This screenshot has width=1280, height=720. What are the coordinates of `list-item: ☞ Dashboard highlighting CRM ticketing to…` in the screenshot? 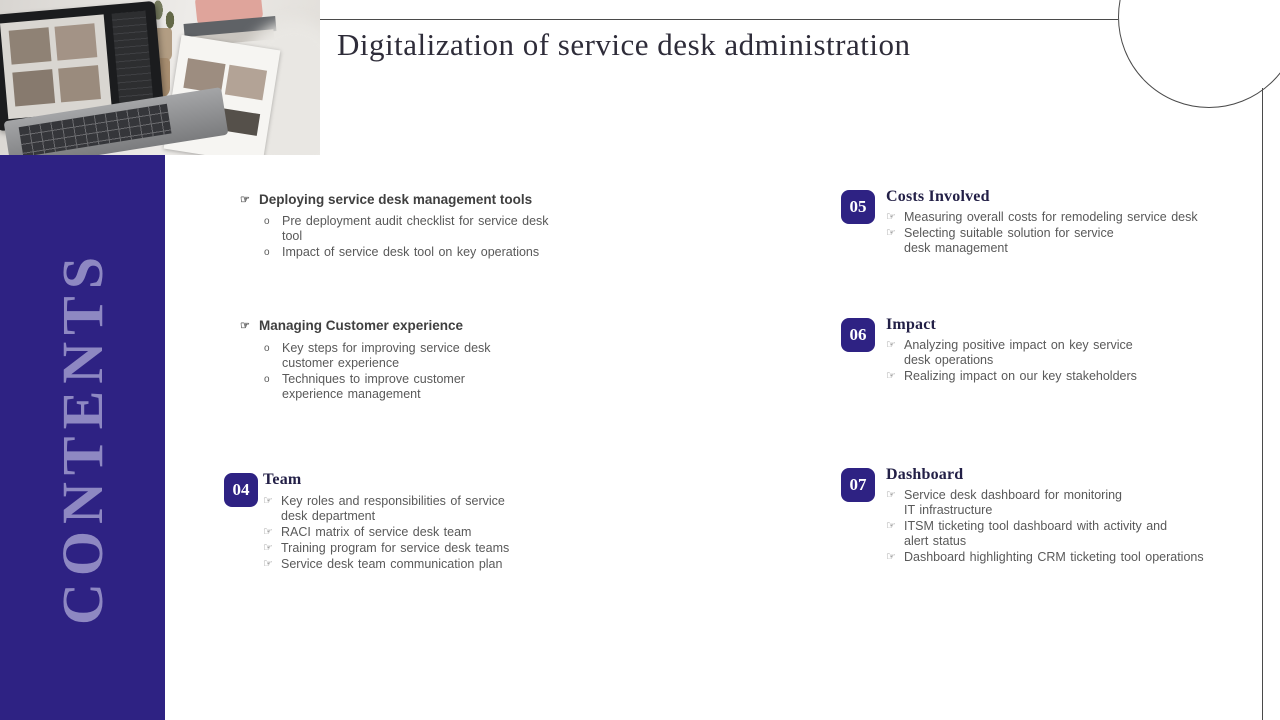 It's located at (1063, 557).